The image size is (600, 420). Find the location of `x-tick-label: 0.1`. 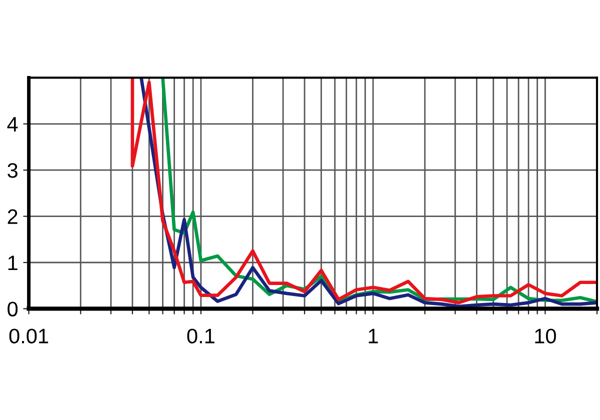

x-tick-label: 0.1 is located at coordinates (200, 336).